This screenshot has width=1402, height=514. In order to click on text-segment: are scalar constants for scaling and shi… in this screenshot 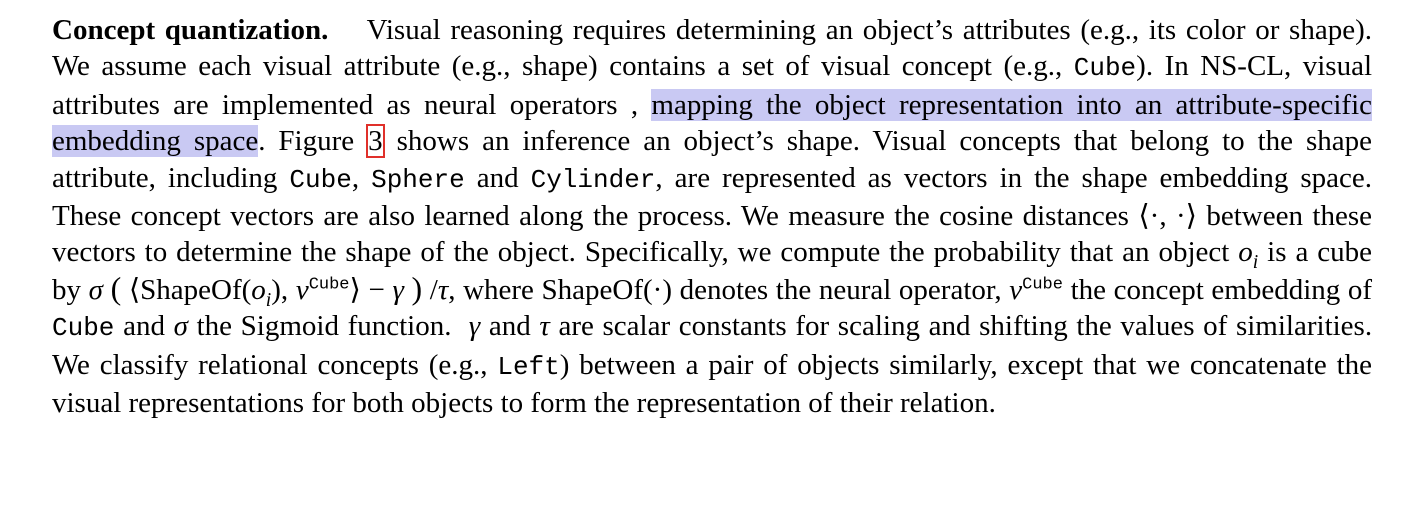, I will do `click(712, 345)`.